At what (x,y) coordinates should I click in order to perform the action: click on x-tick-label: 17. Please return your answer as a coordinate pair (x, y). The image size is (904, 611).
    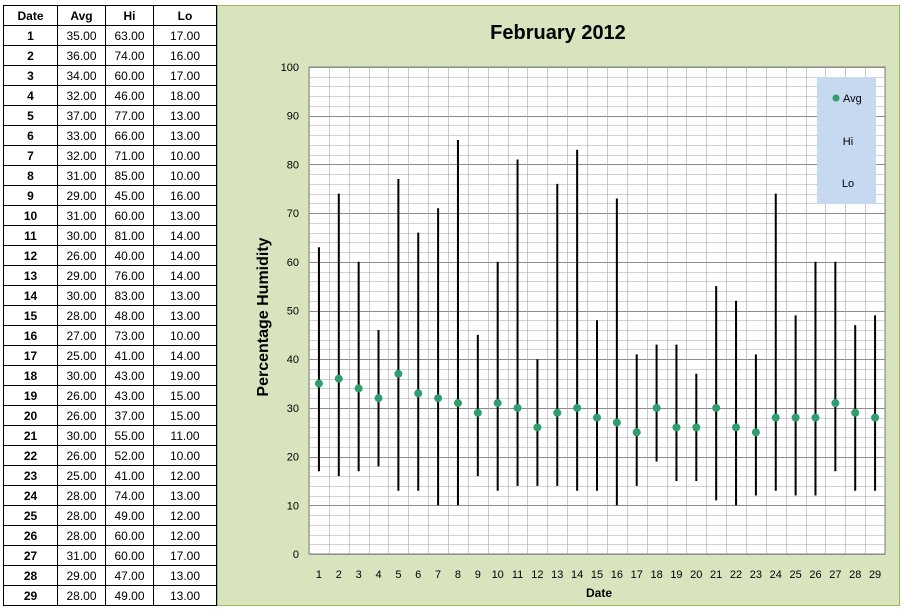
    Looking at the image, I should click on (637, 575).